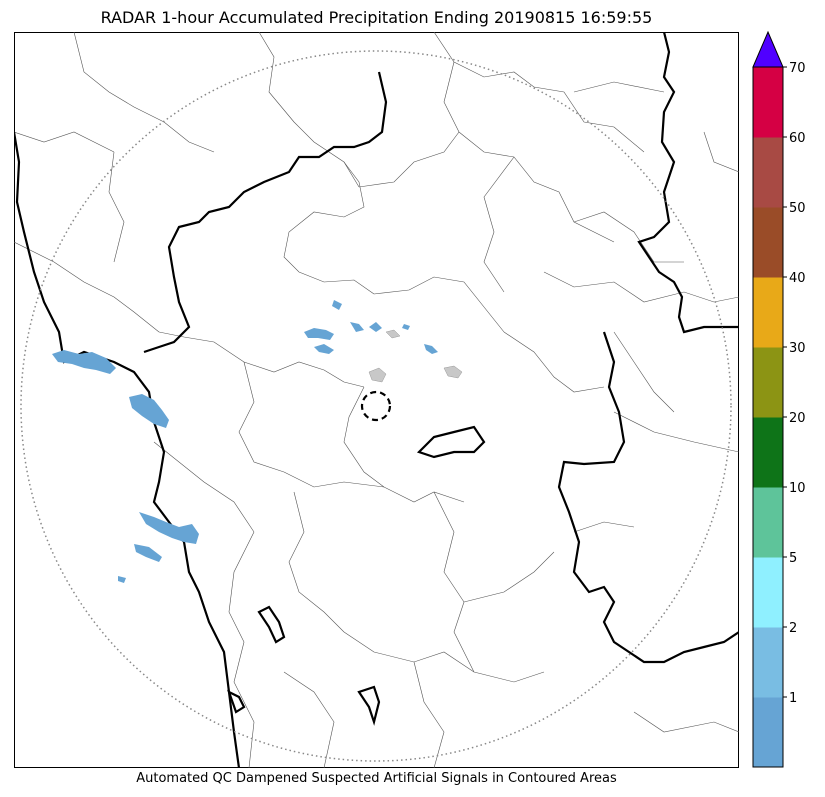 This screenshot has height=797, width=825. What do you see at coordinates (797, 138) in the screenshot?
I see `colorbar-tick-label: 60` at bounding box center [797, 138].